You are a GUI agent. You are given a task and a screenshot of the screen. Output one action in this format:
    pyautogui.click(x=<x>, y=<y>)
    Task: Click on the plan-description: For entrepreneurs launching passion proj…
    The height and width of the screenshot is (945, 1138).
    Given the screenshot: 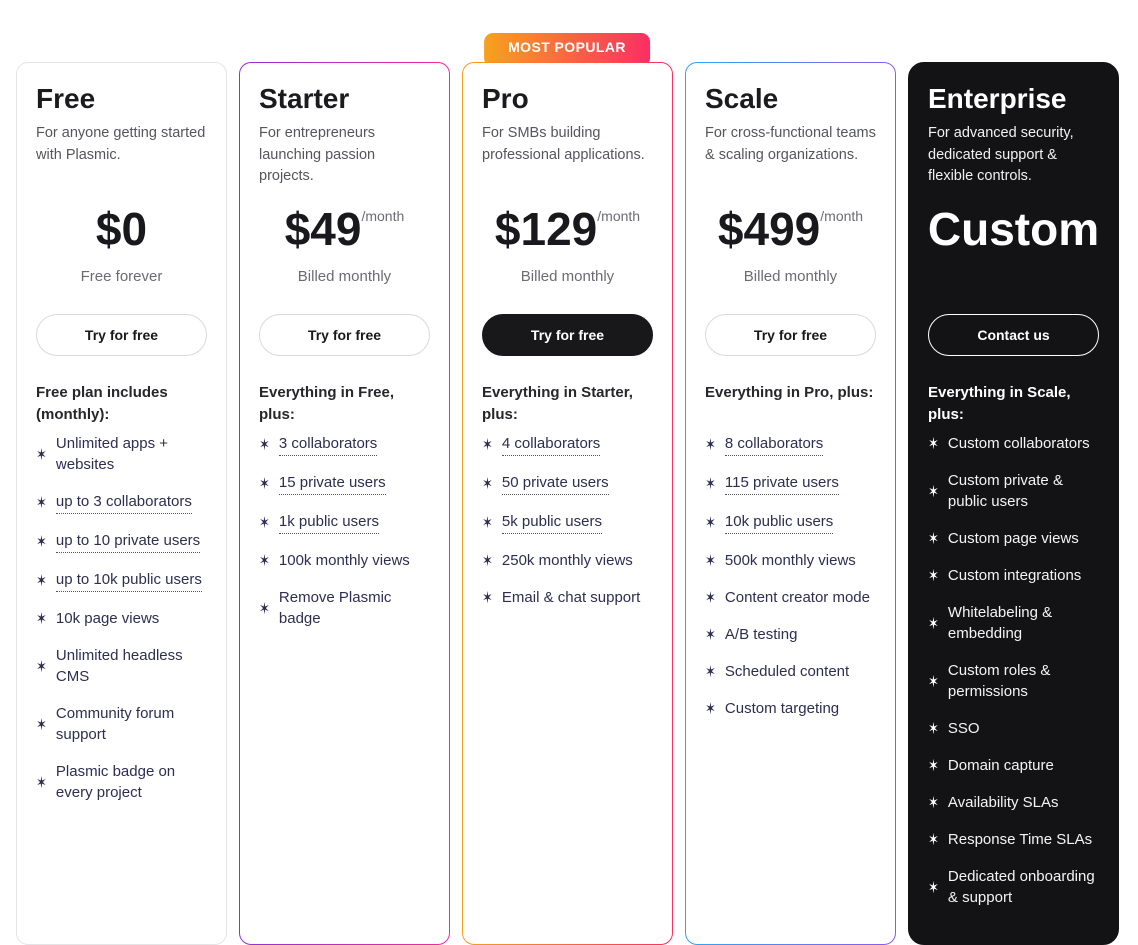 What is the action you would take?
    pyautogui.click(x=317, y=155)
    